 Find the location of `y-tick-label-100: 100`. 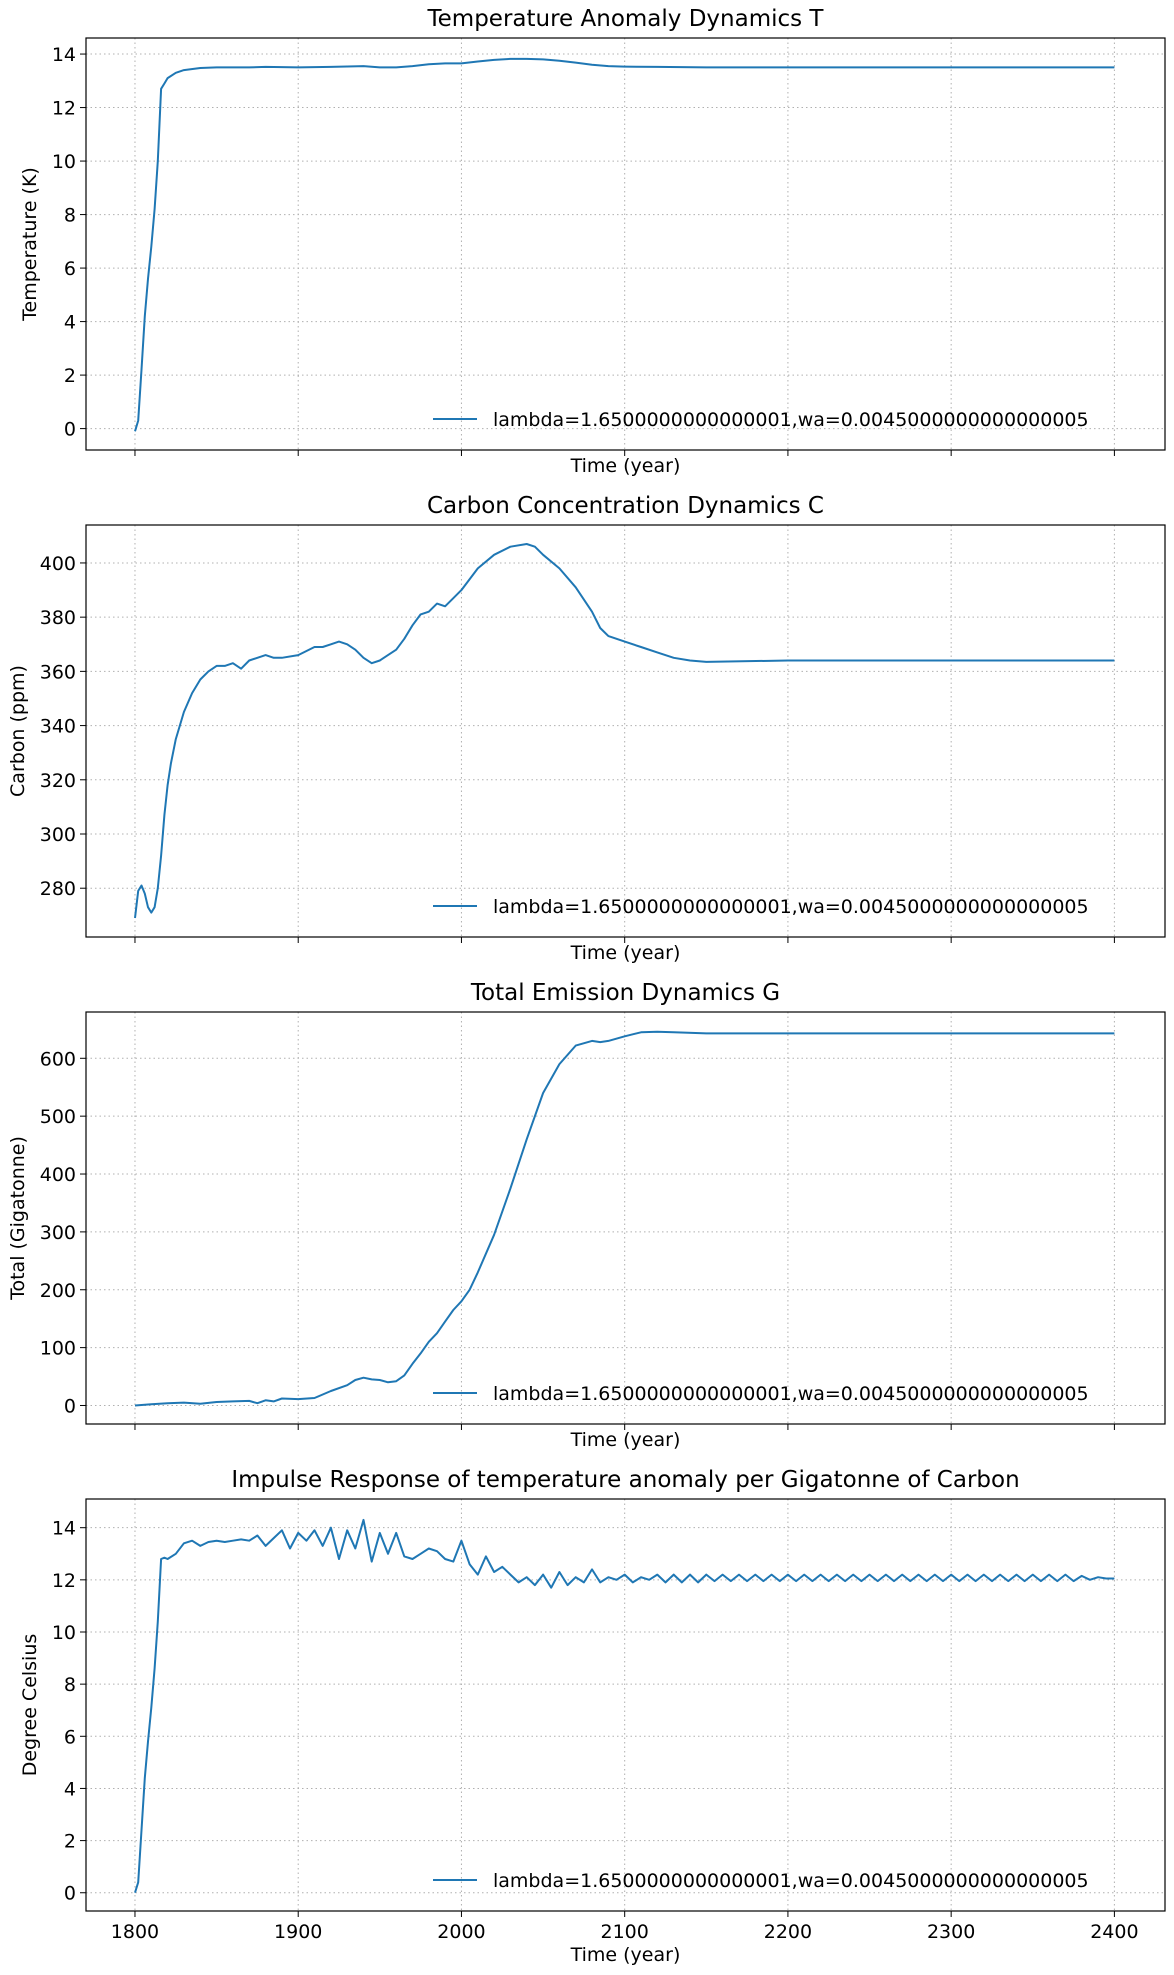

y-tick-label-100: 100 is located at coordinates (58, 1349).